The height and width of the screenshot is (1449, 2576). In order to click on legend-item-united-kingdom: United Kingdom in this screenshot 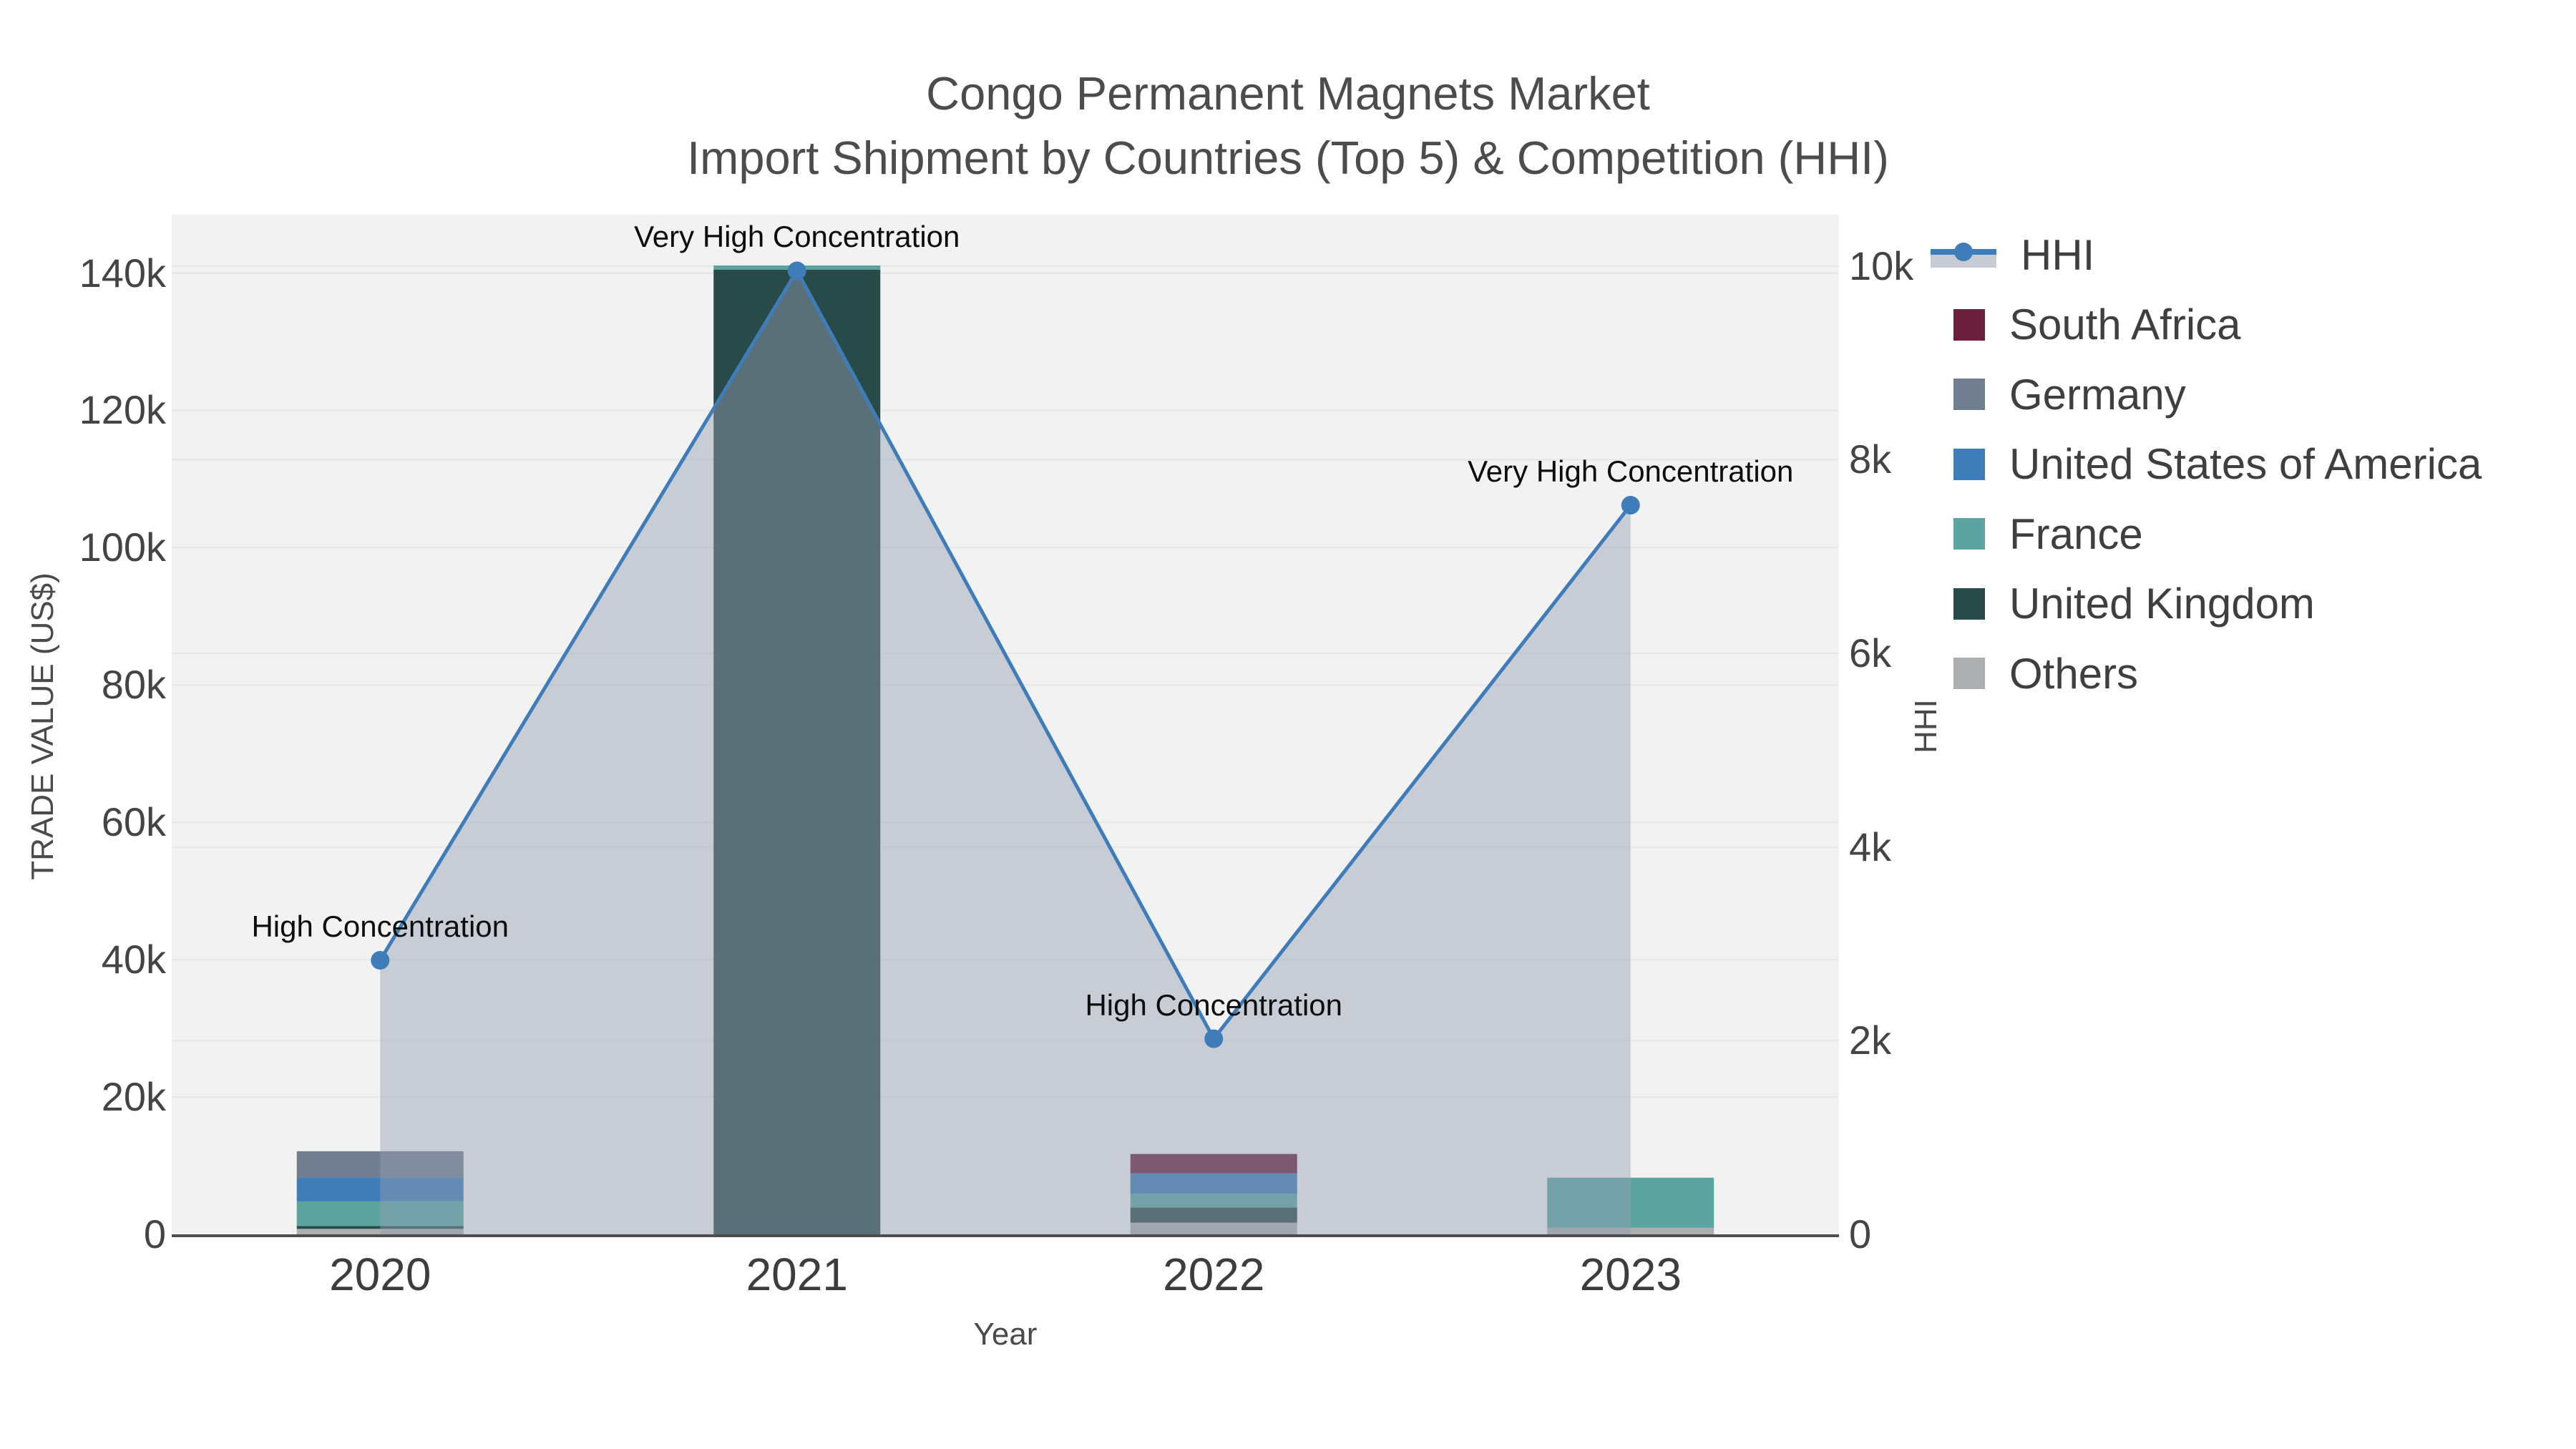, I will do `click(2123, 604)`.